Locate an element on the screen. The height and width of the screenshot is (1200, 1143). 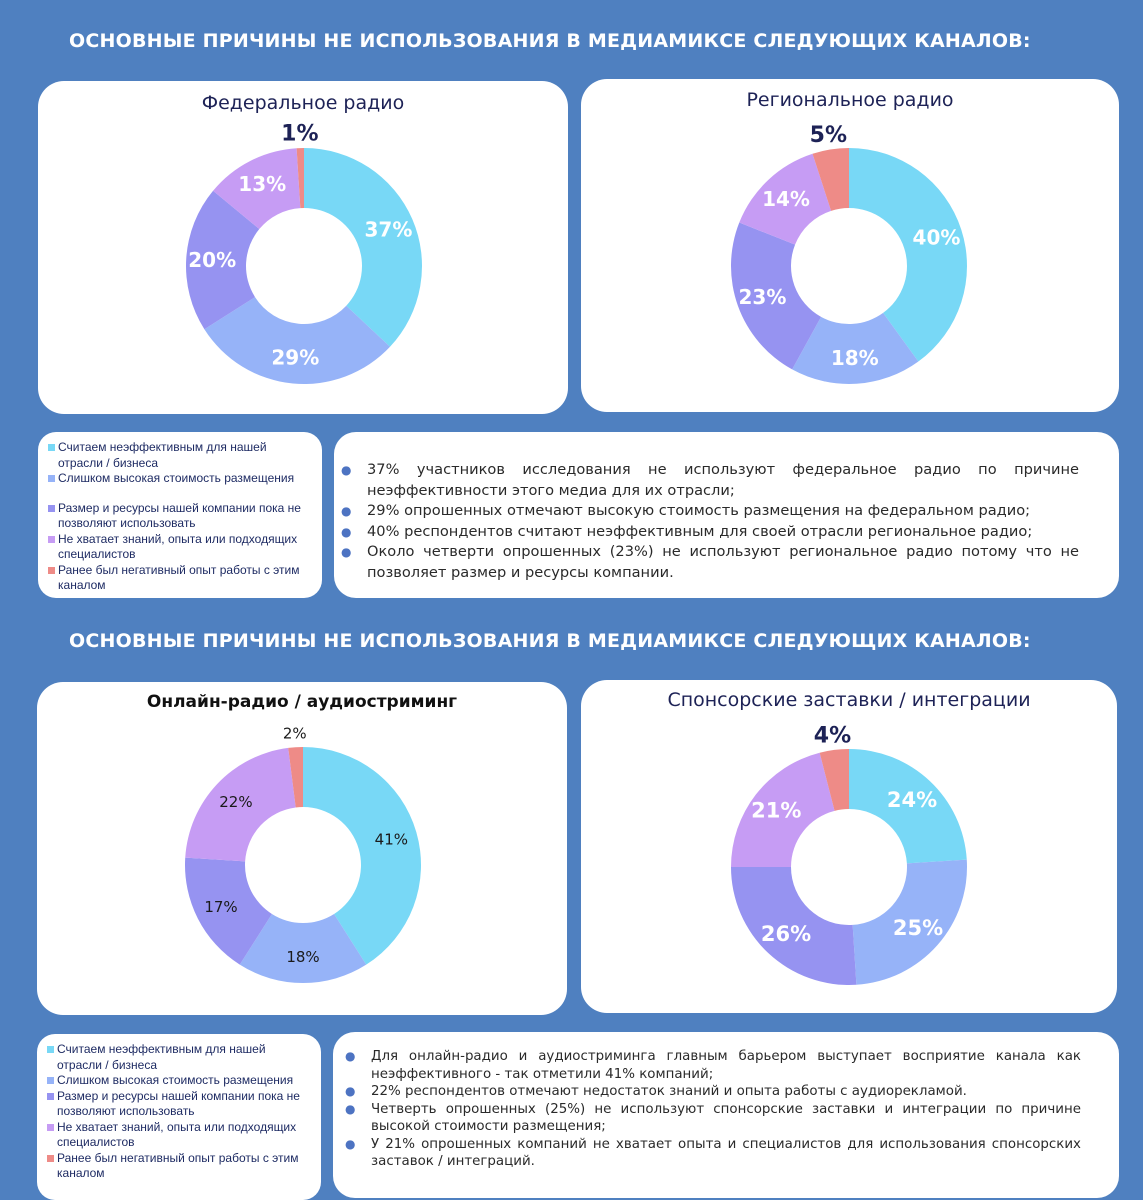
legend-swatch-high-cost is located at coordinates (50, 1080).